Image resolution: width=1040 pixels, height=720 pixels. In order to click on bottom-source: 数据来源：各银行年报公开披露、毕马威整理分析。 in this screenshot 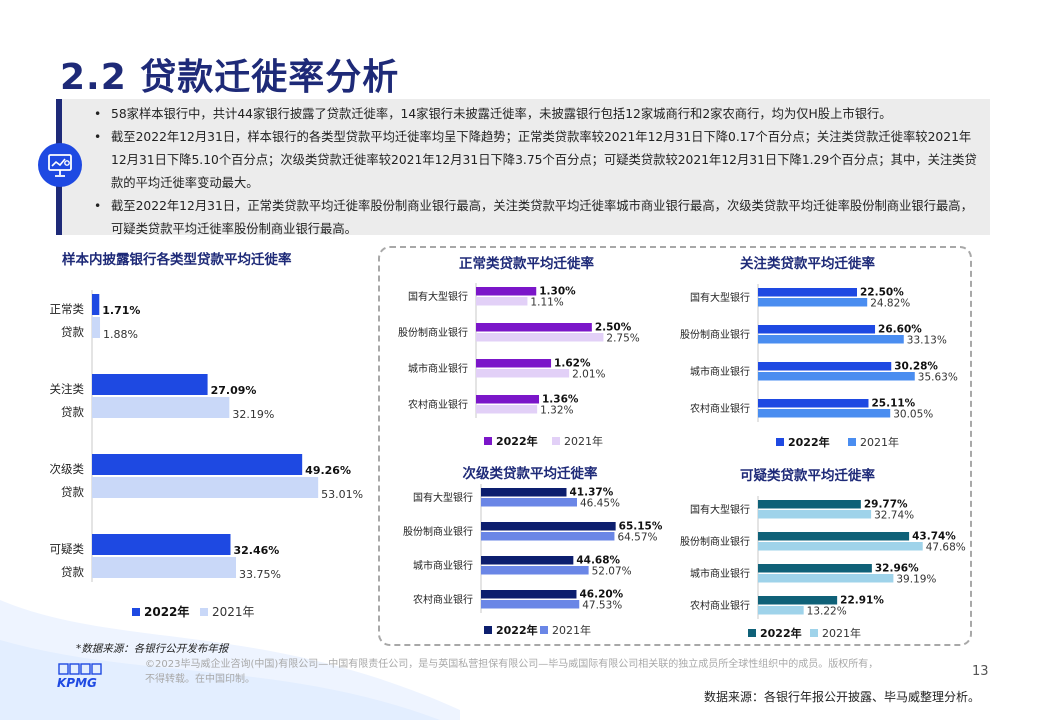, I will do `click(842, 697)`.